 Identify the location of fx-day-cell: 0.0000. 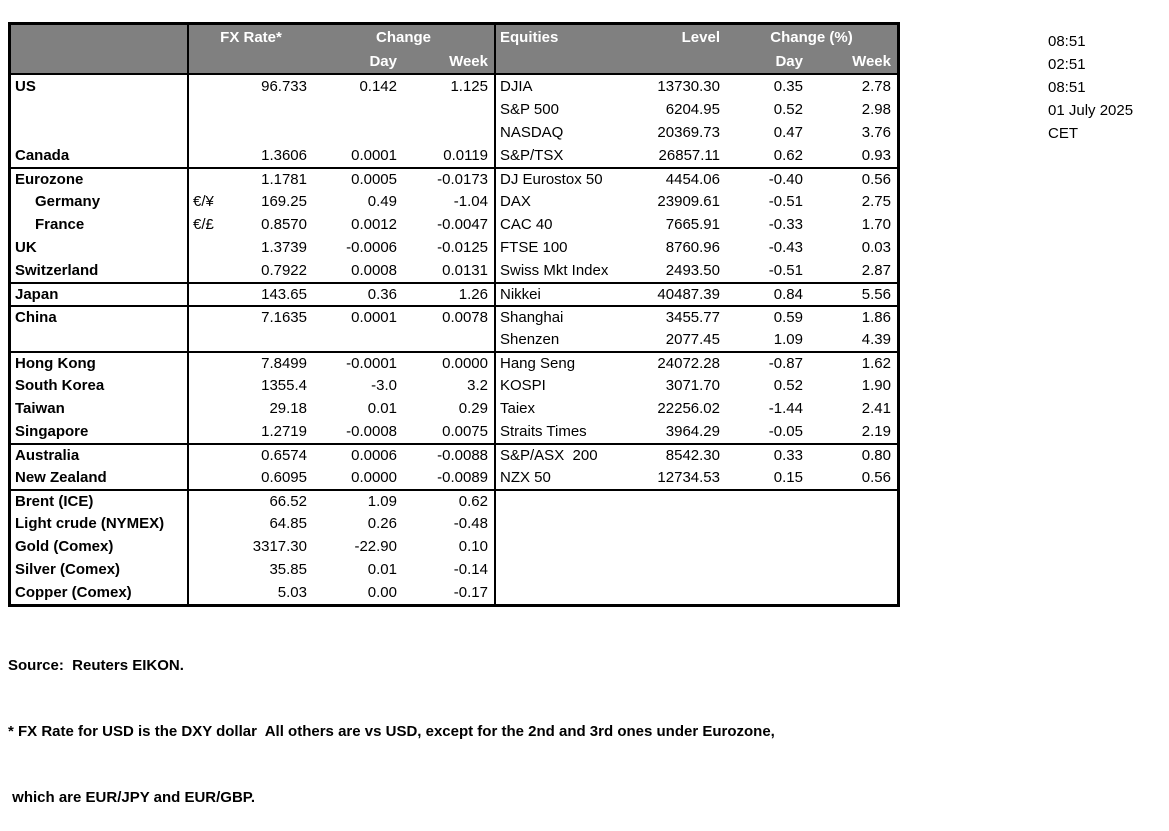
(374, 477).